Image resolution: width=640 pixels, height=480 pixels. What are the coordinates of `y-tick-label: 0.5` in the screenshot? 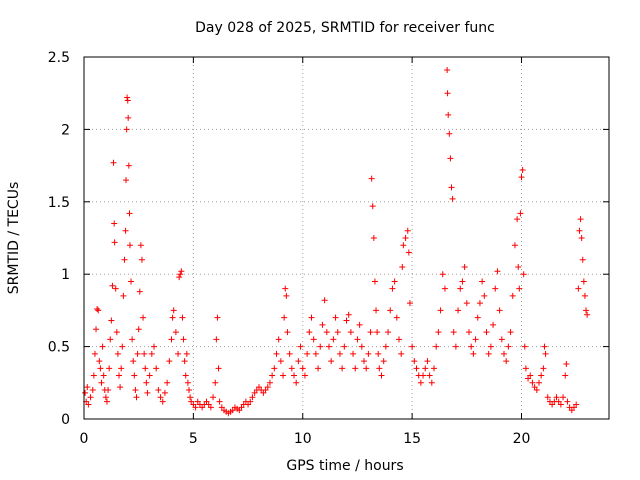 It's located at (59, 348).